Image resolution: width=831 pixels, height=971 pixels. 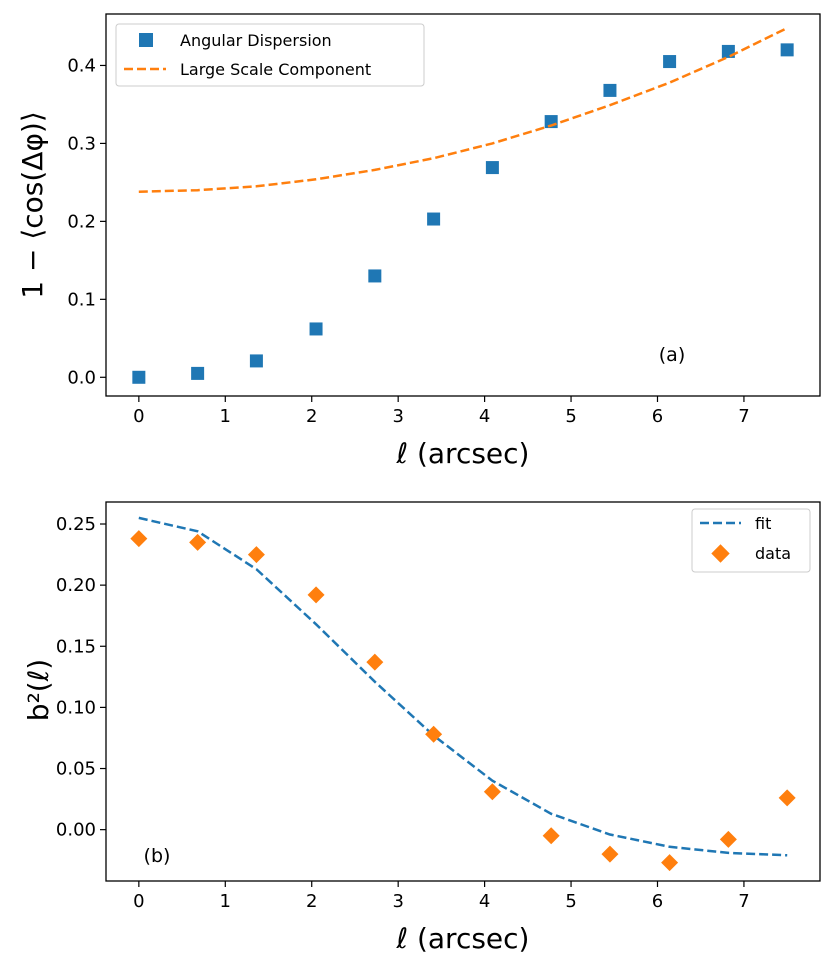 What do you see at coordinates (157, 856) in the screenshot?
I see `panel-label-b: (b)` at bounding box center [157, 856].